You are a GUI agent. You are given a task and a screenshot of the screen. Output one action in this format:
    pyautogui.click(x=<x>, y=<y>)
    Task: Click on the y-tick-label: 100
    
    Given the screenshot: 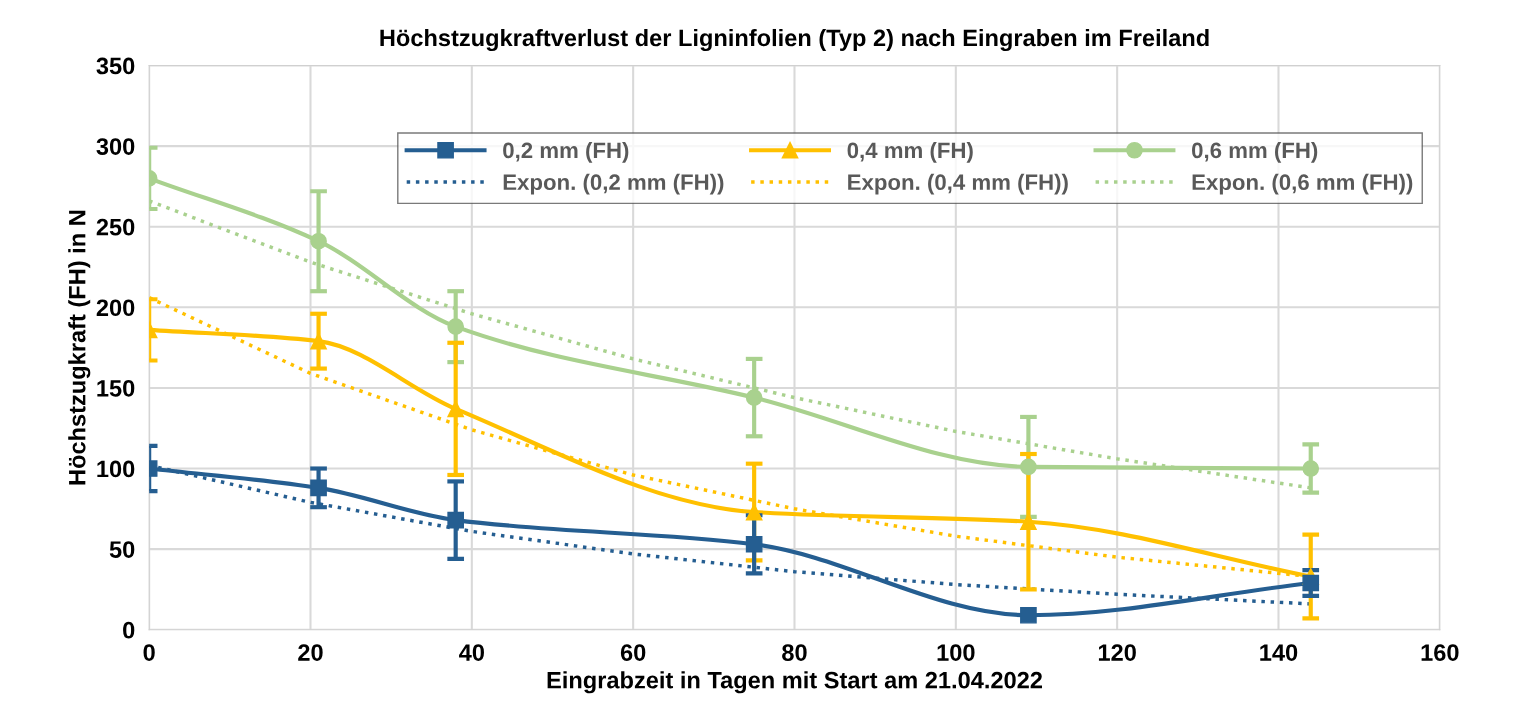 What is the action you would take?
    pyautogui.click(x=116, y=469)
    